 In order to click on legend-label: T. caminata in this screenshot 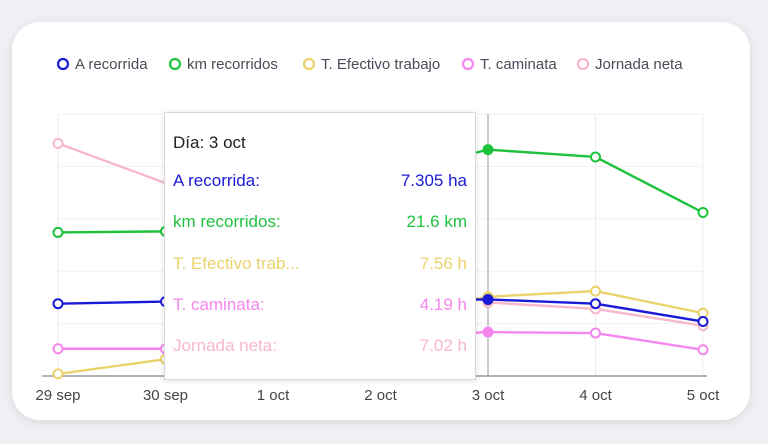, I will do `click(518, 64)`.